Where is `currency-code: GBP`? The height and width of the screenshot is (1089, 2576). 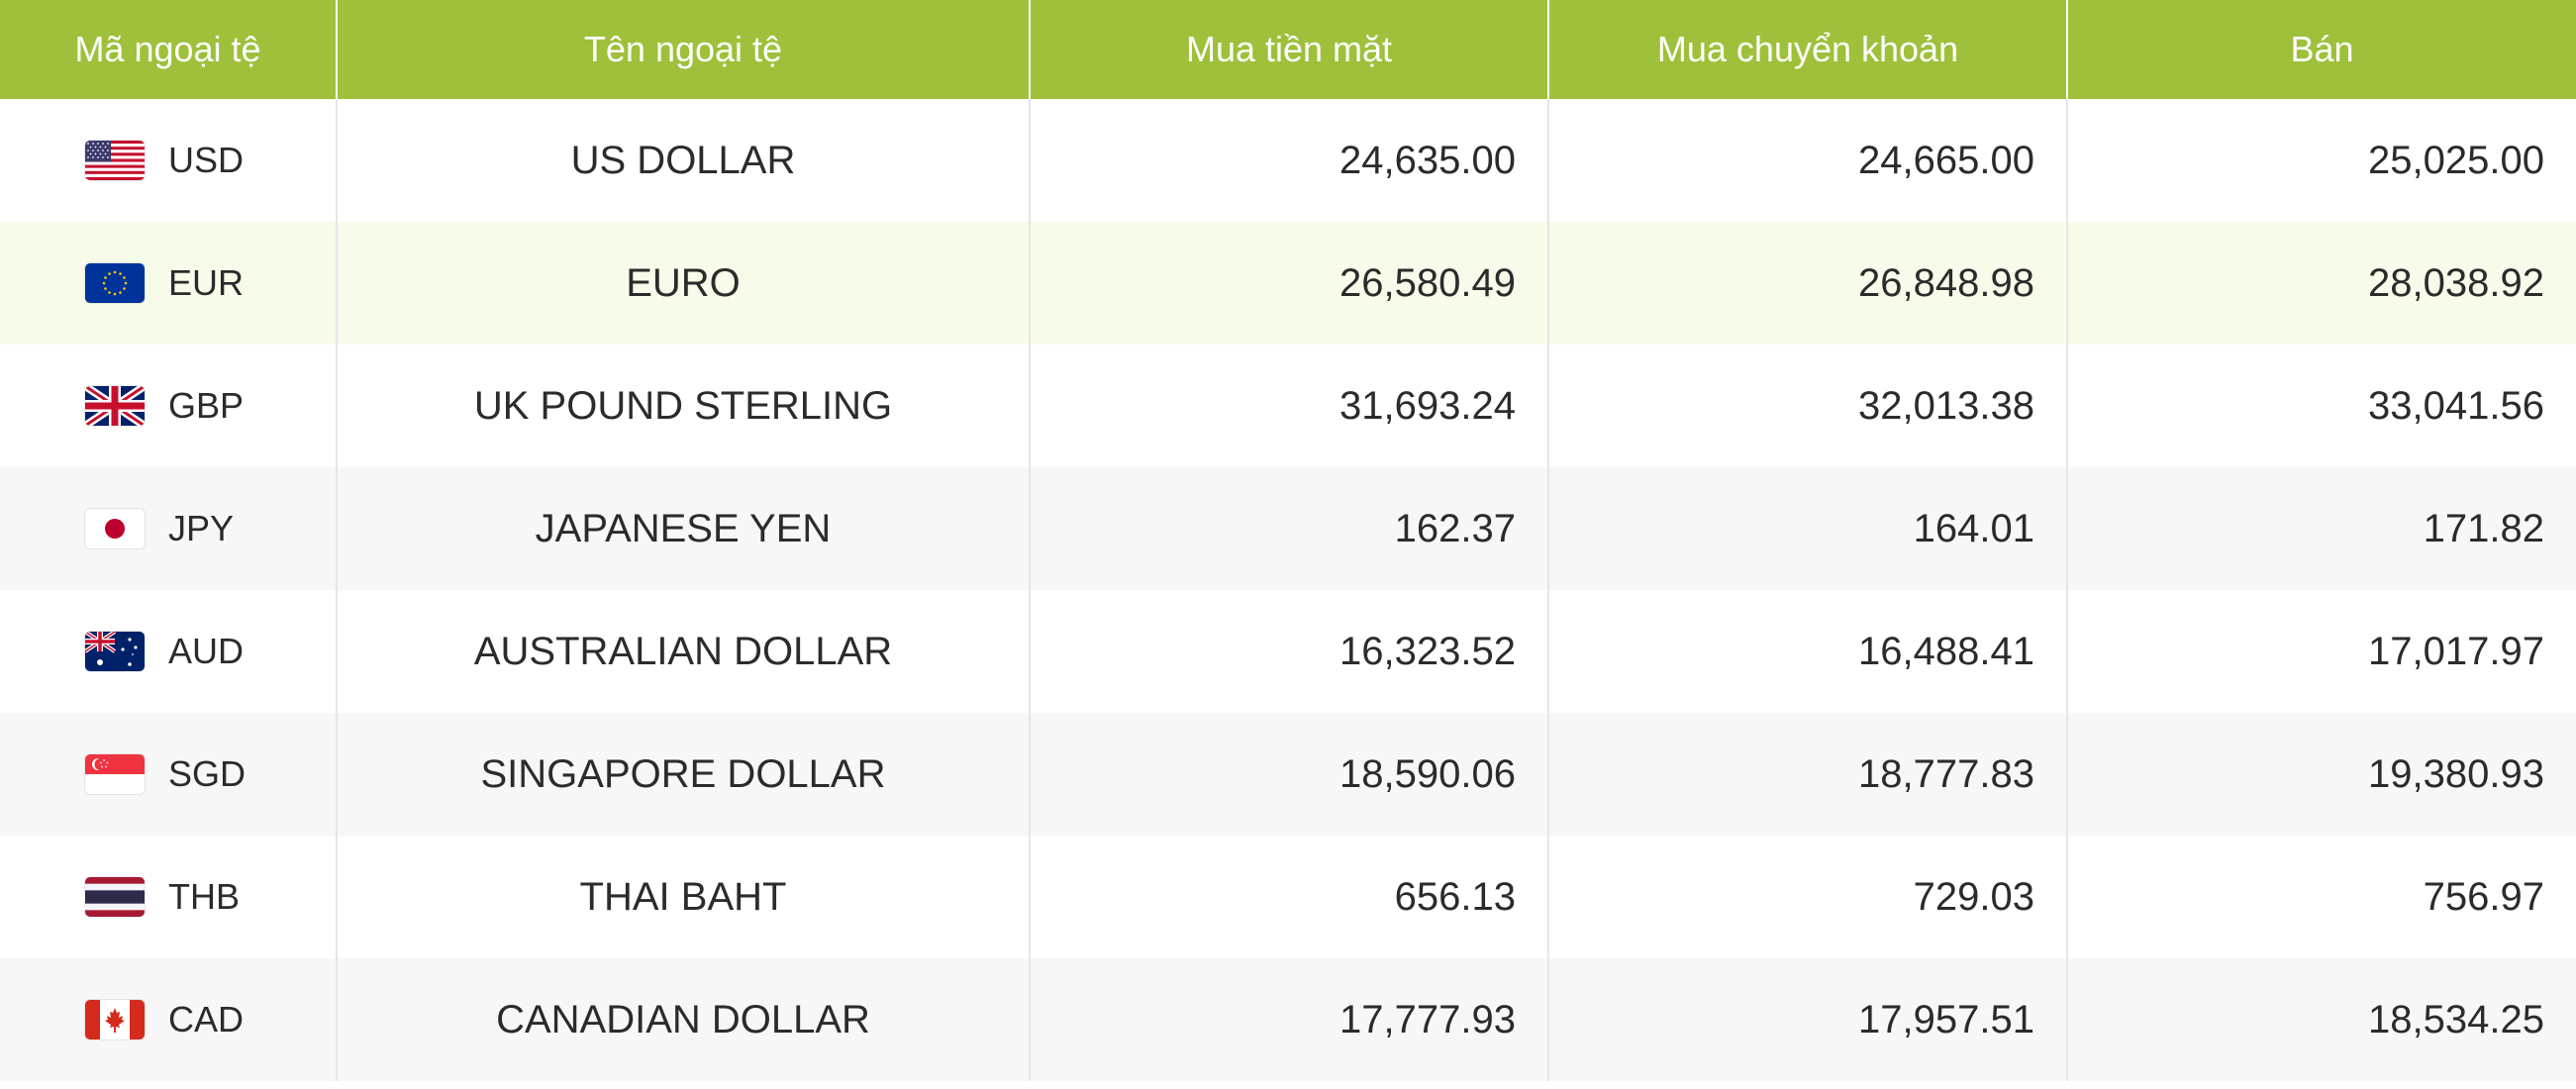 currency-code: GBP is located at coordinates (206, 406).